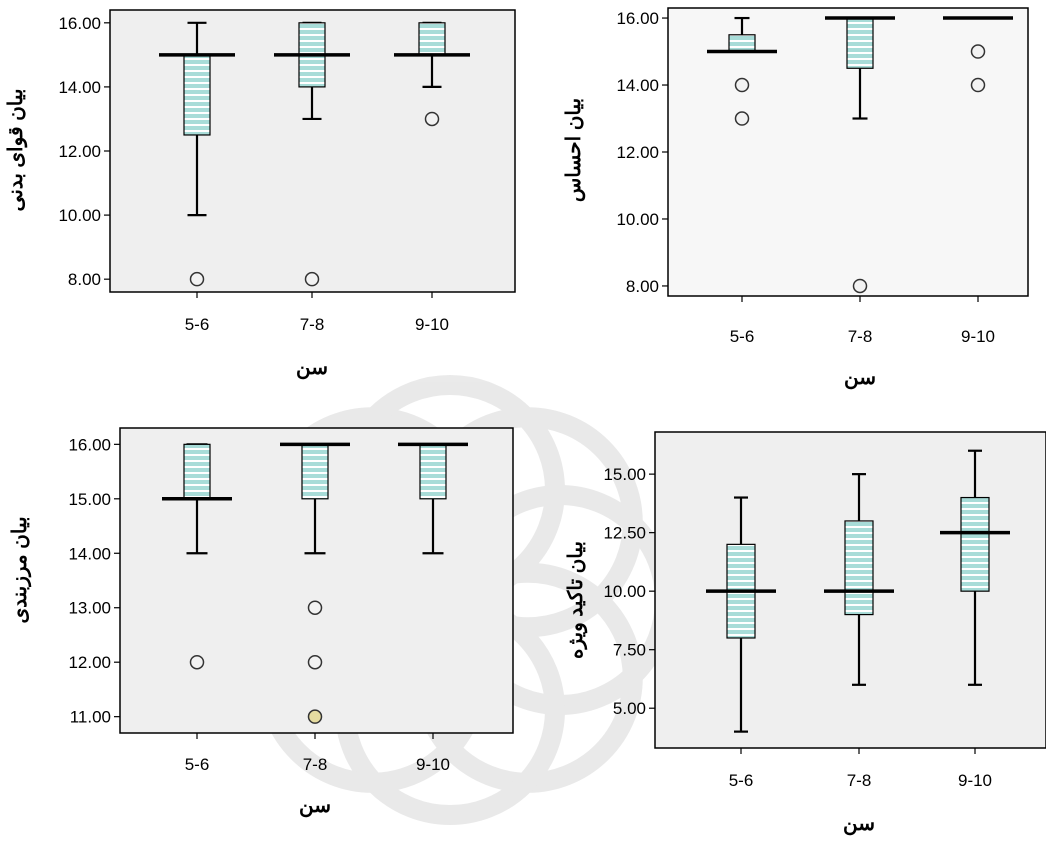 This screenshot has width=1046, height=841. What do you see at coordinates (20, 569) in the screenshot?
I see `y-axis-title: بیان مرزبندی` at bounding box center [20, 569].